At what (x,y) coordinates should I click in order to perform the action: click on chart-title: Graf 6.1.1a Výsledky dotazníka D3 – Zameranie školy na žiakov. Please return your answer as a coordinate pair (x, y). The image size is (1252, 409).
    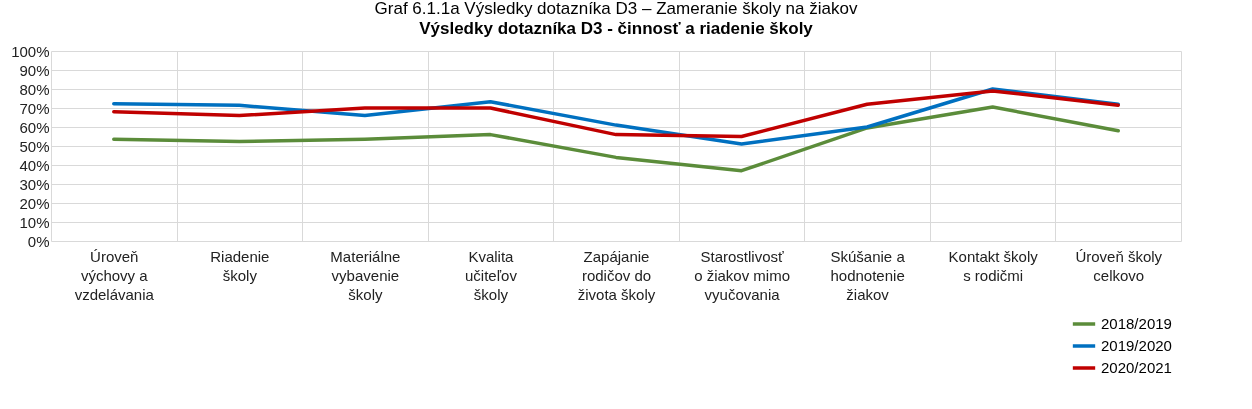
    Looking at the image, I should click on (616, 9).